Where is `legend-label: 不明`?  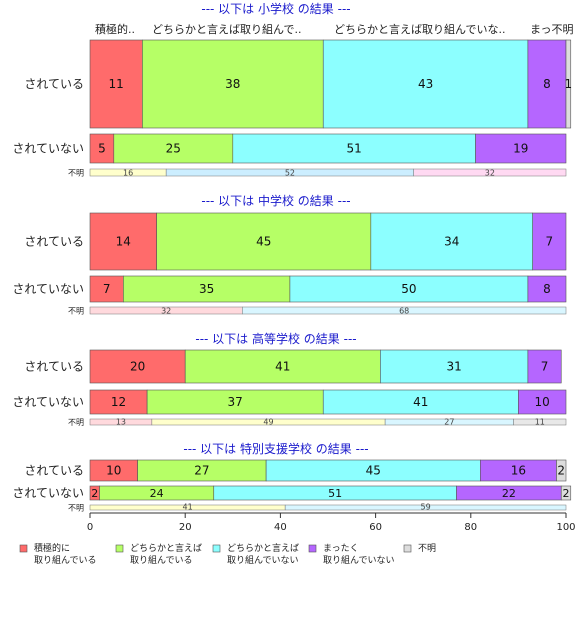
legend-label: 不明 is located at coordinates (427, 548).